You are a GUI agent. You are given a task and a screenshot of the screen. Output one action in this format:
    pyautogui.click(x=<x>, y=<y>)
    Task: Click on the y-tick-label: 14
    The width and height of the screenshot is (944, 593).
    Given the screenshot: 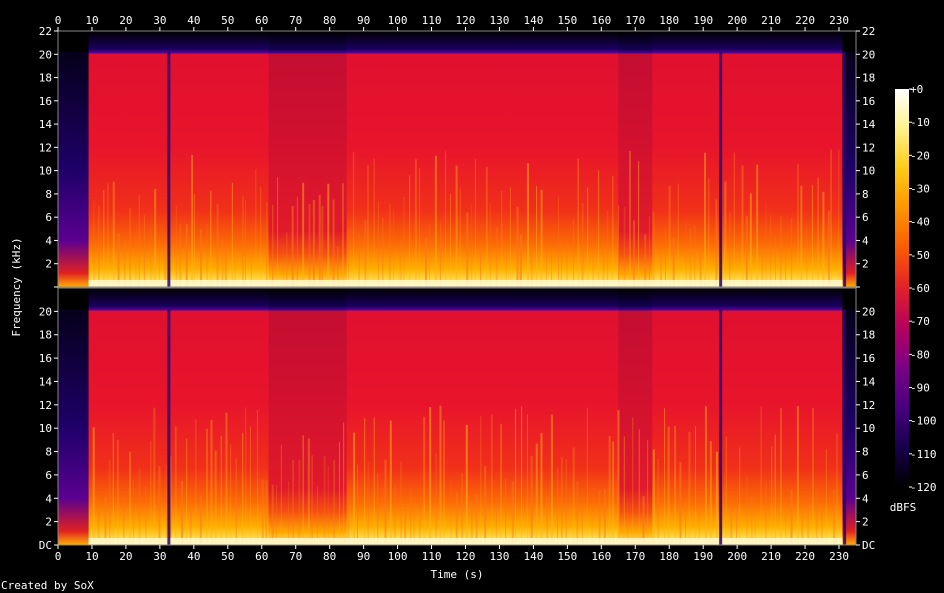 What is the action you would take?
    pyautogui.click(x=869, y=381)
    